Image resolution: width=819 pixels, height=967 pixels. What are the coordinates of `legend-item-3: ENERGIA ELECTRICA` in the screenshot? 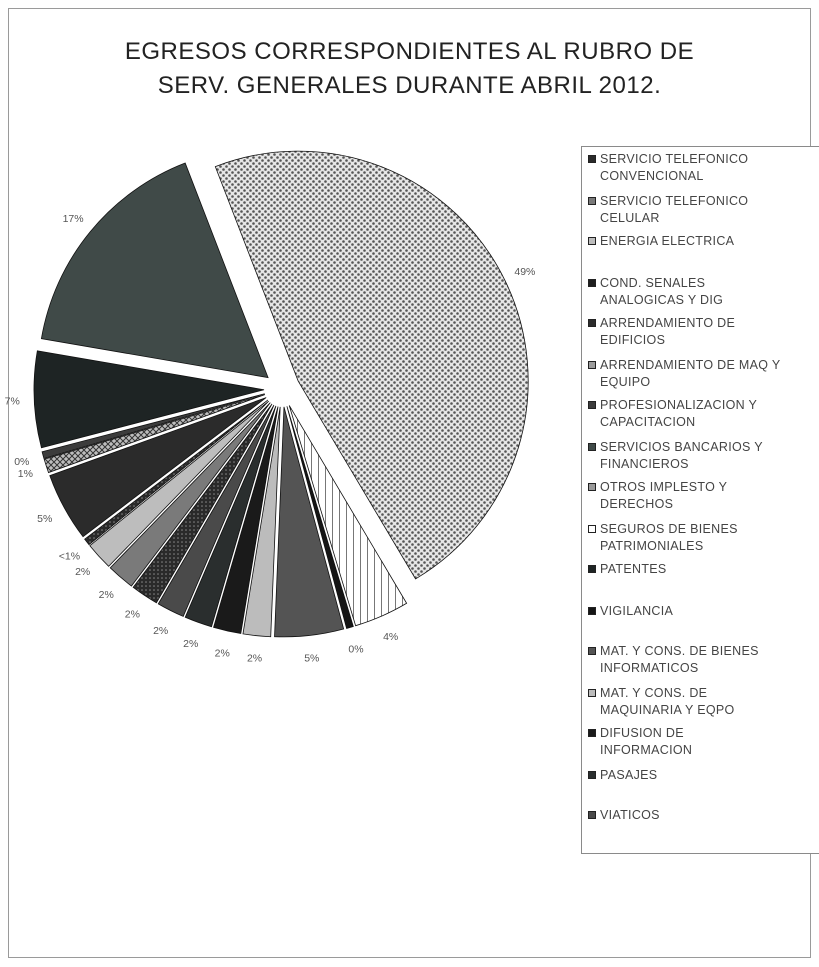 It's located at (703, 241).